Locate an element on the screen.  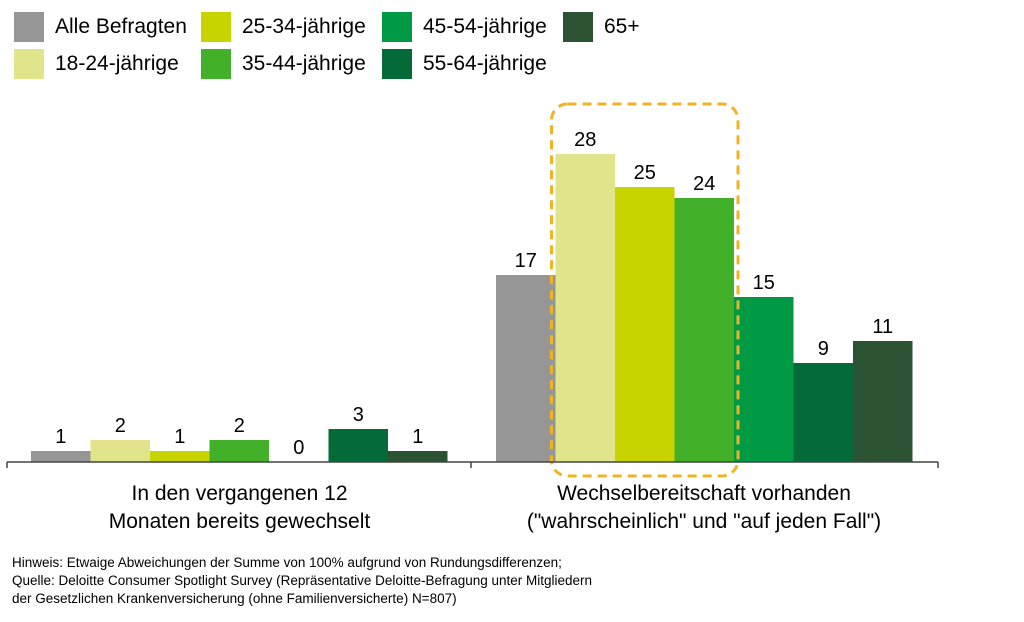
legend-item-55-64: 55-64-jährige is located at coordinates (464, 64).